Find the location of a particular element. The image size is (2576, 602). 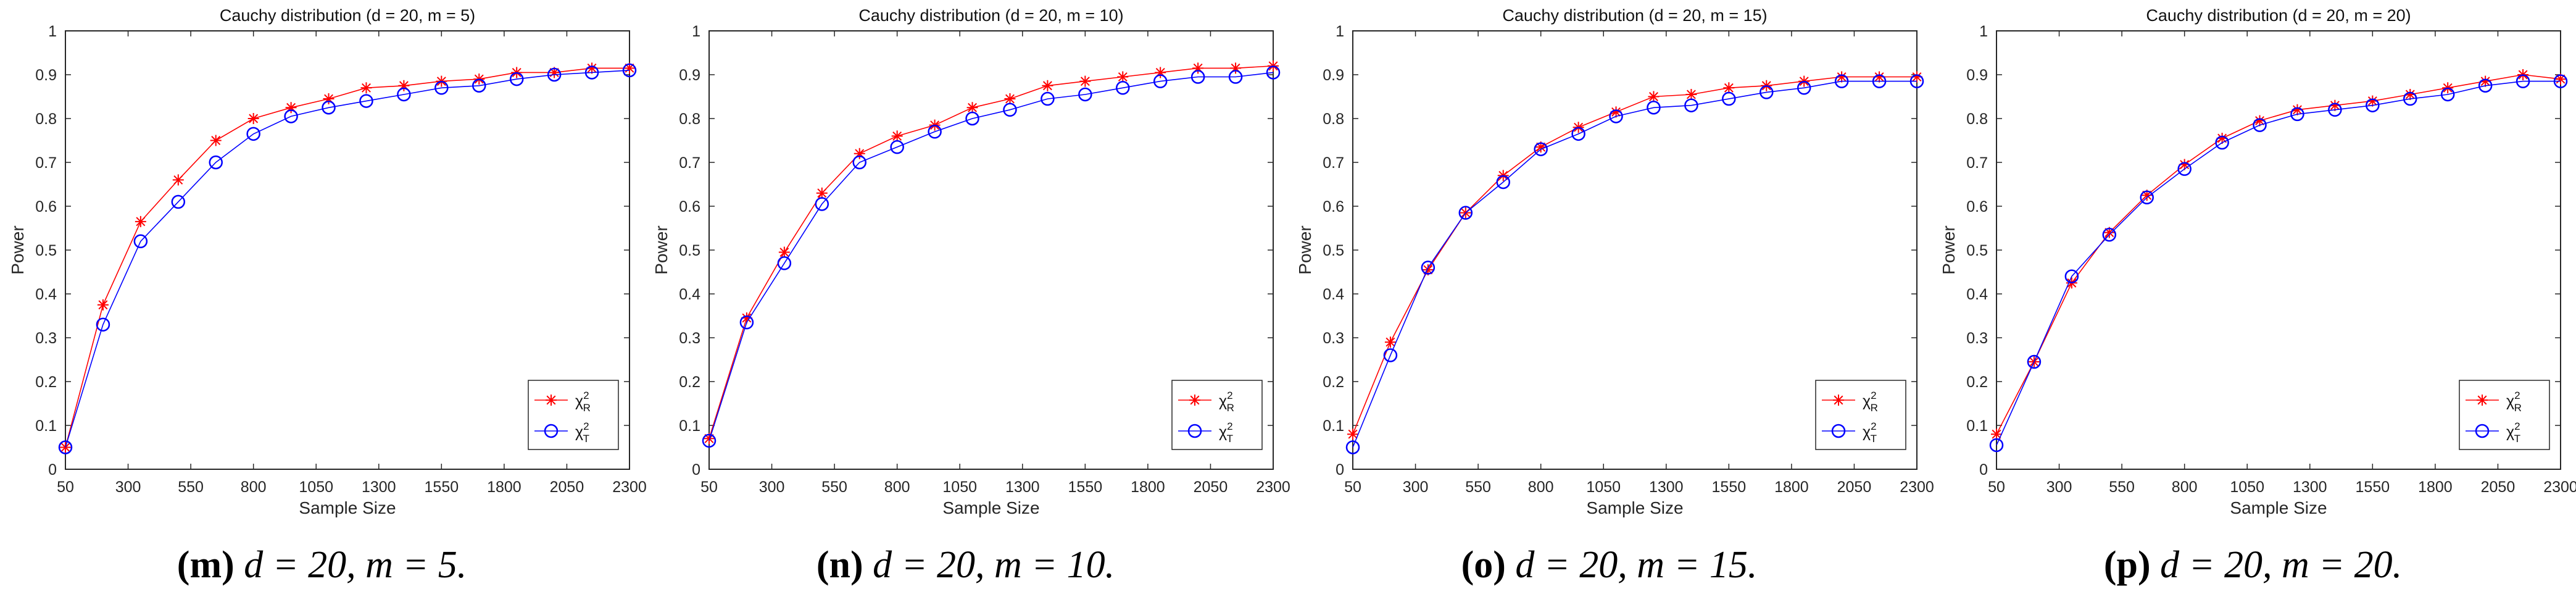

x-tick-label: 1550 is located at coordinates (2373, 487).